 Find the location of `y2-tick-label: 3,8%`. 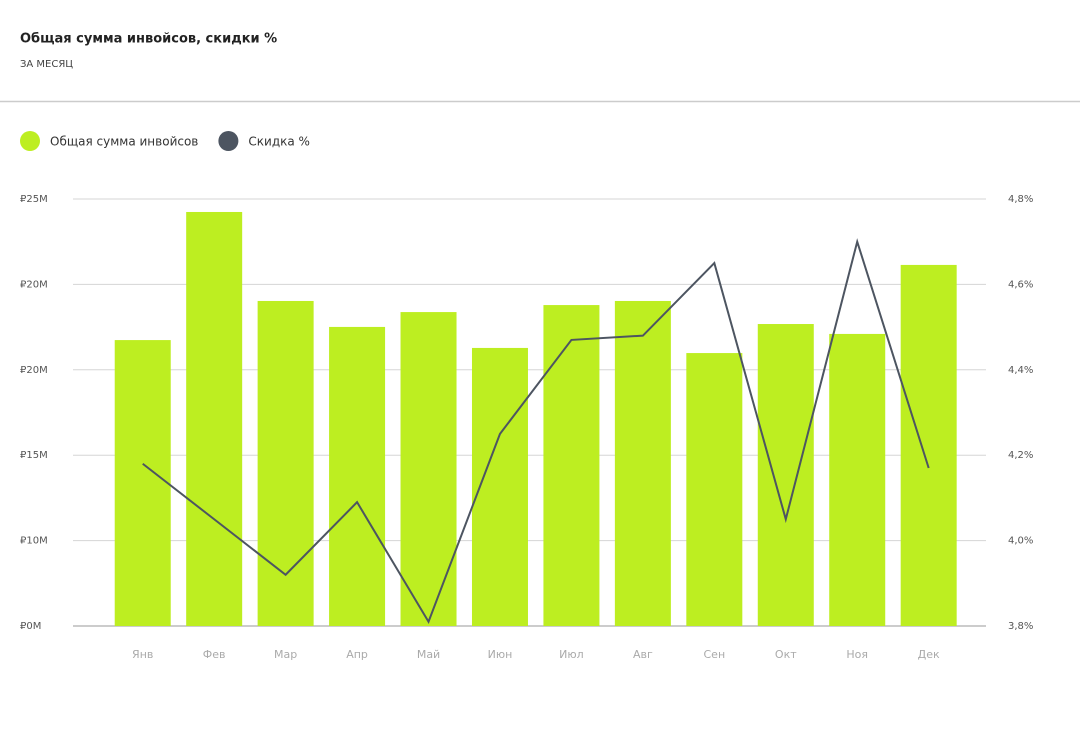

y2-tick-label: 3,8% is located at coordinates (1020, 626).